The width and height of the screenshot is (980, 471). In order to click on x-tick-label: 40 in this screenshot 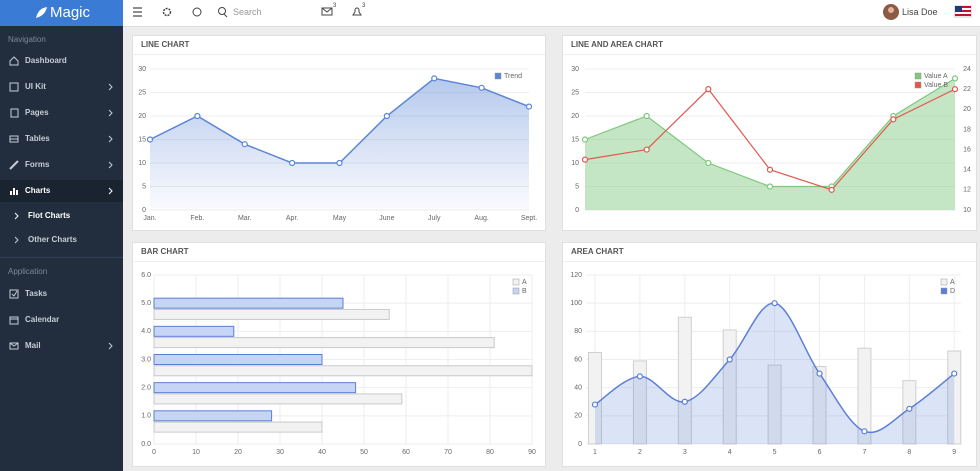, I will do `click(322, 452)`.